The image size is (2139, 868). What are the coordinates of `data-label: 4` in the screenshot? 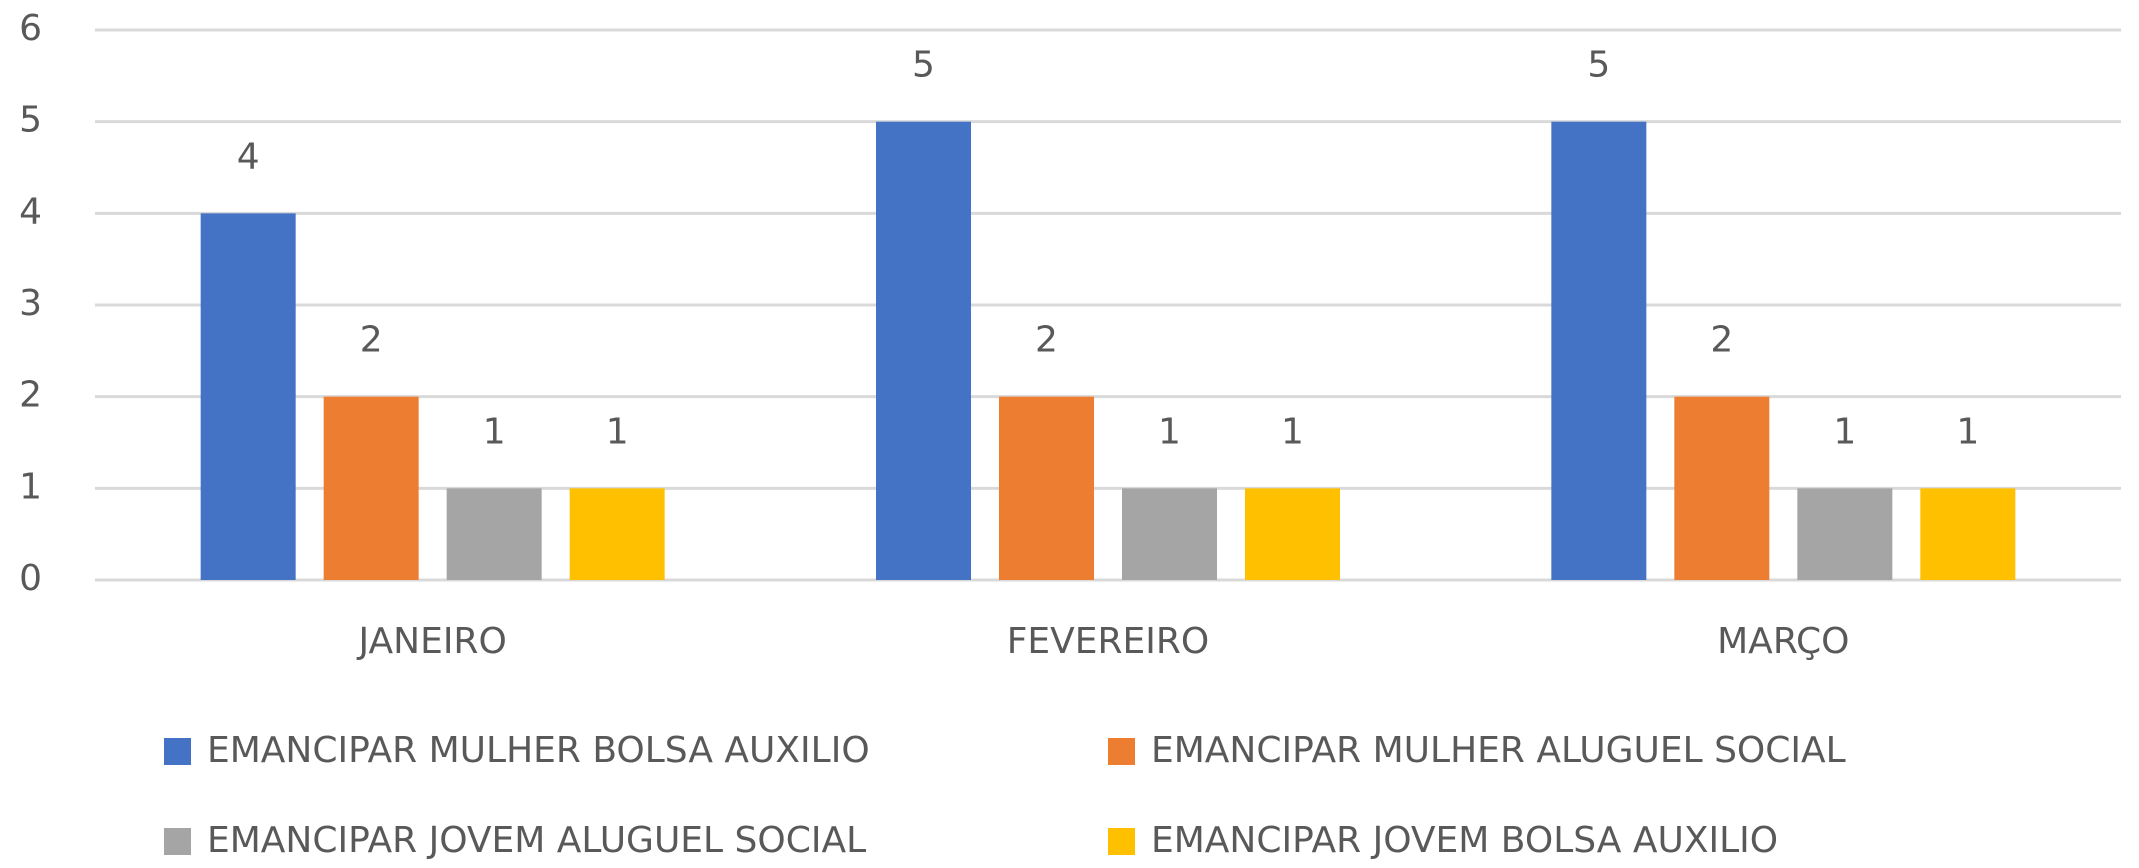 It's located at (248, 156).